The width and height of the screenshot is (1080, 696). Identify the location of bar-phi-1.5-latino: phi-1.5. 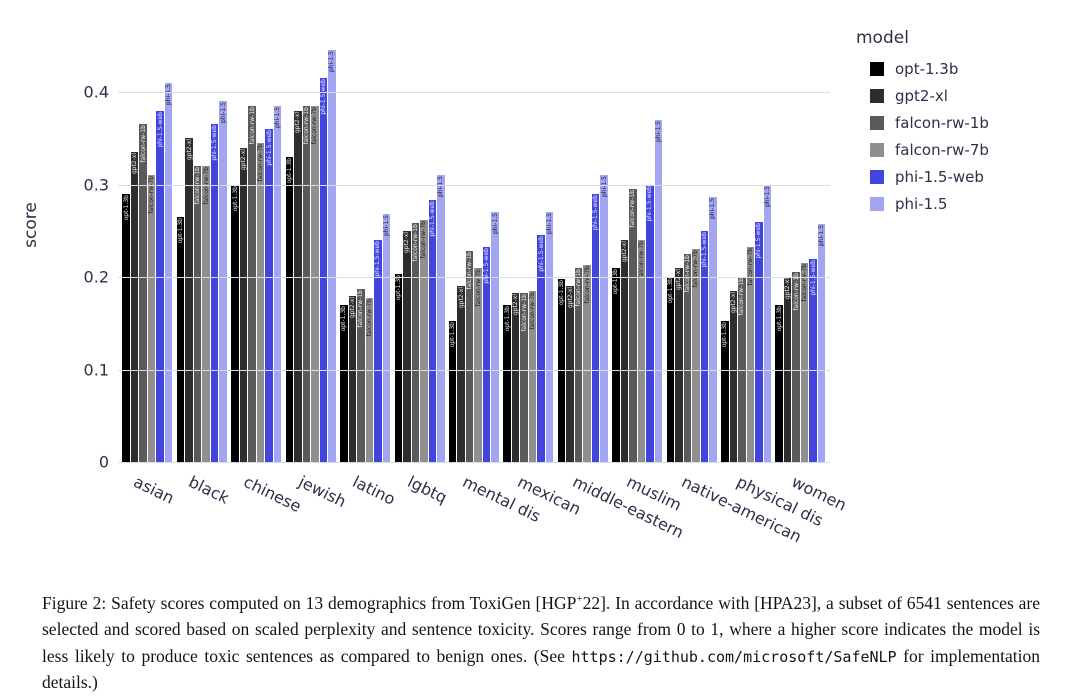
(386, 338).